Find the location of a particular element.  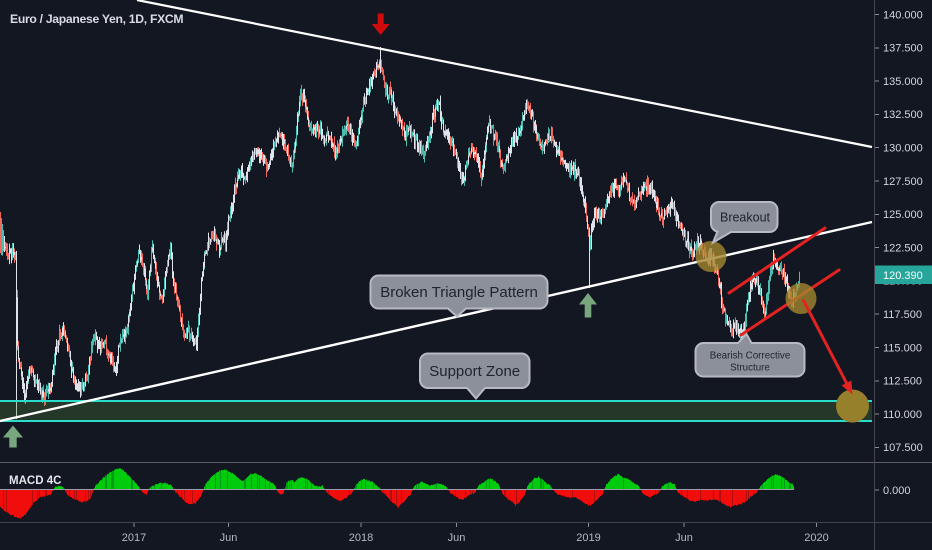

svg-text: 125.000 is located at coordinates (903, 215).